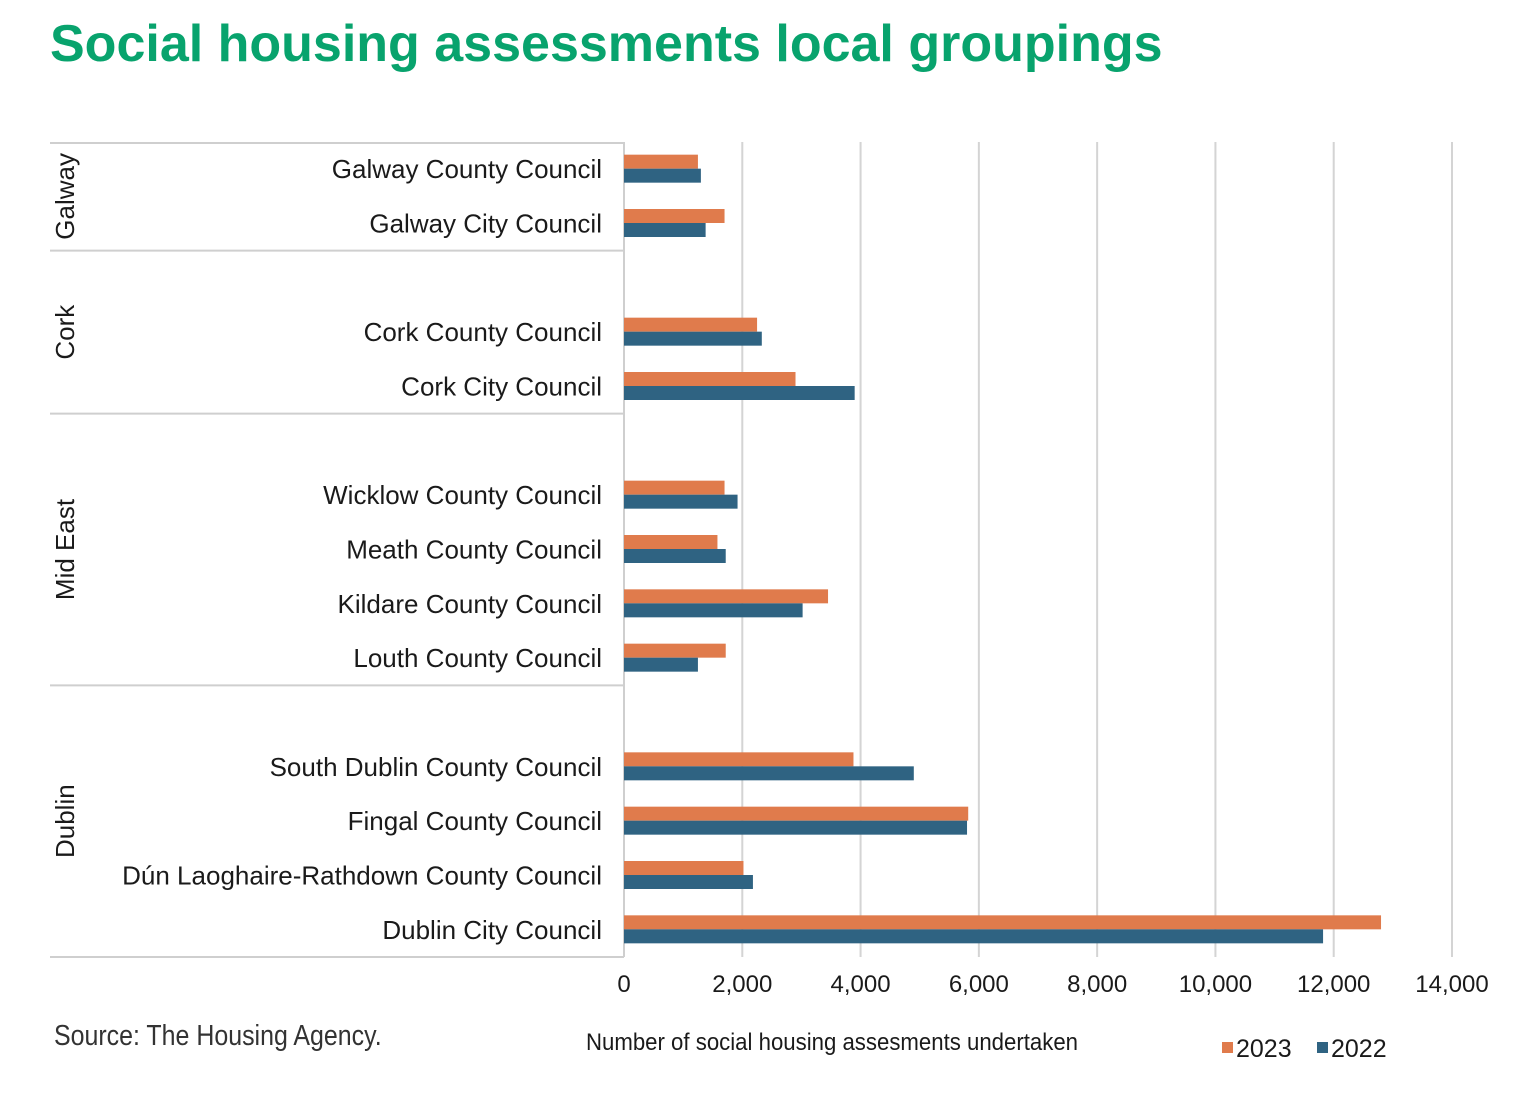 The height and width of the screenshot is (1105, 1536). What do you see at coordinates (1227, 1047) in the screenshot?
I see `legend-swatch-2023` at bounding box center [1227, 1047].